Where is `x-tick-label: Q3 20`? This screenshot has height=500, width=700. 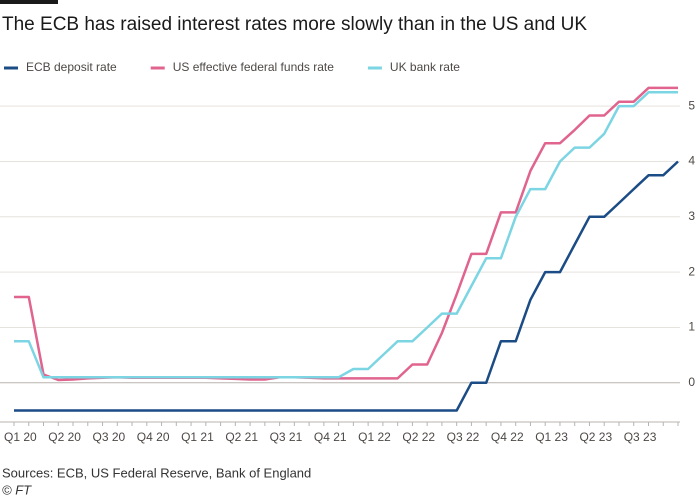
x-tick-label: Q3 20 is located at coordinates (109, 437).